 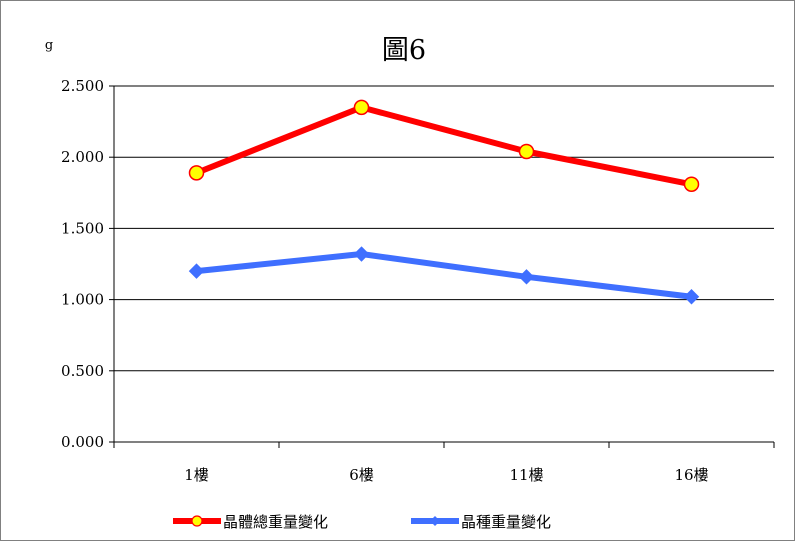 I want to click on y-tick-label: 2.500, so click(x=82, y=86).